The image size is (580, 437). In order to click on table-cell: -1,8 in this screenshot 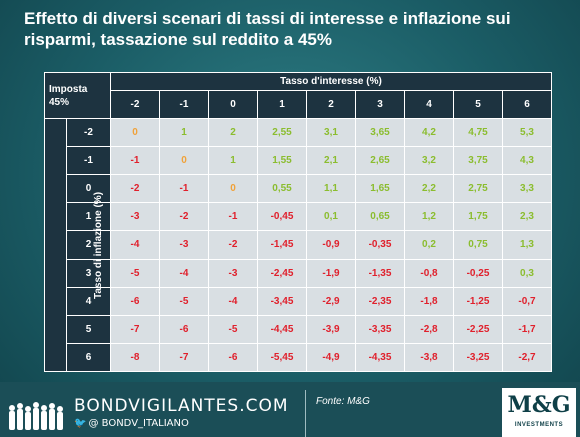, I will do `click(429, 301)`.